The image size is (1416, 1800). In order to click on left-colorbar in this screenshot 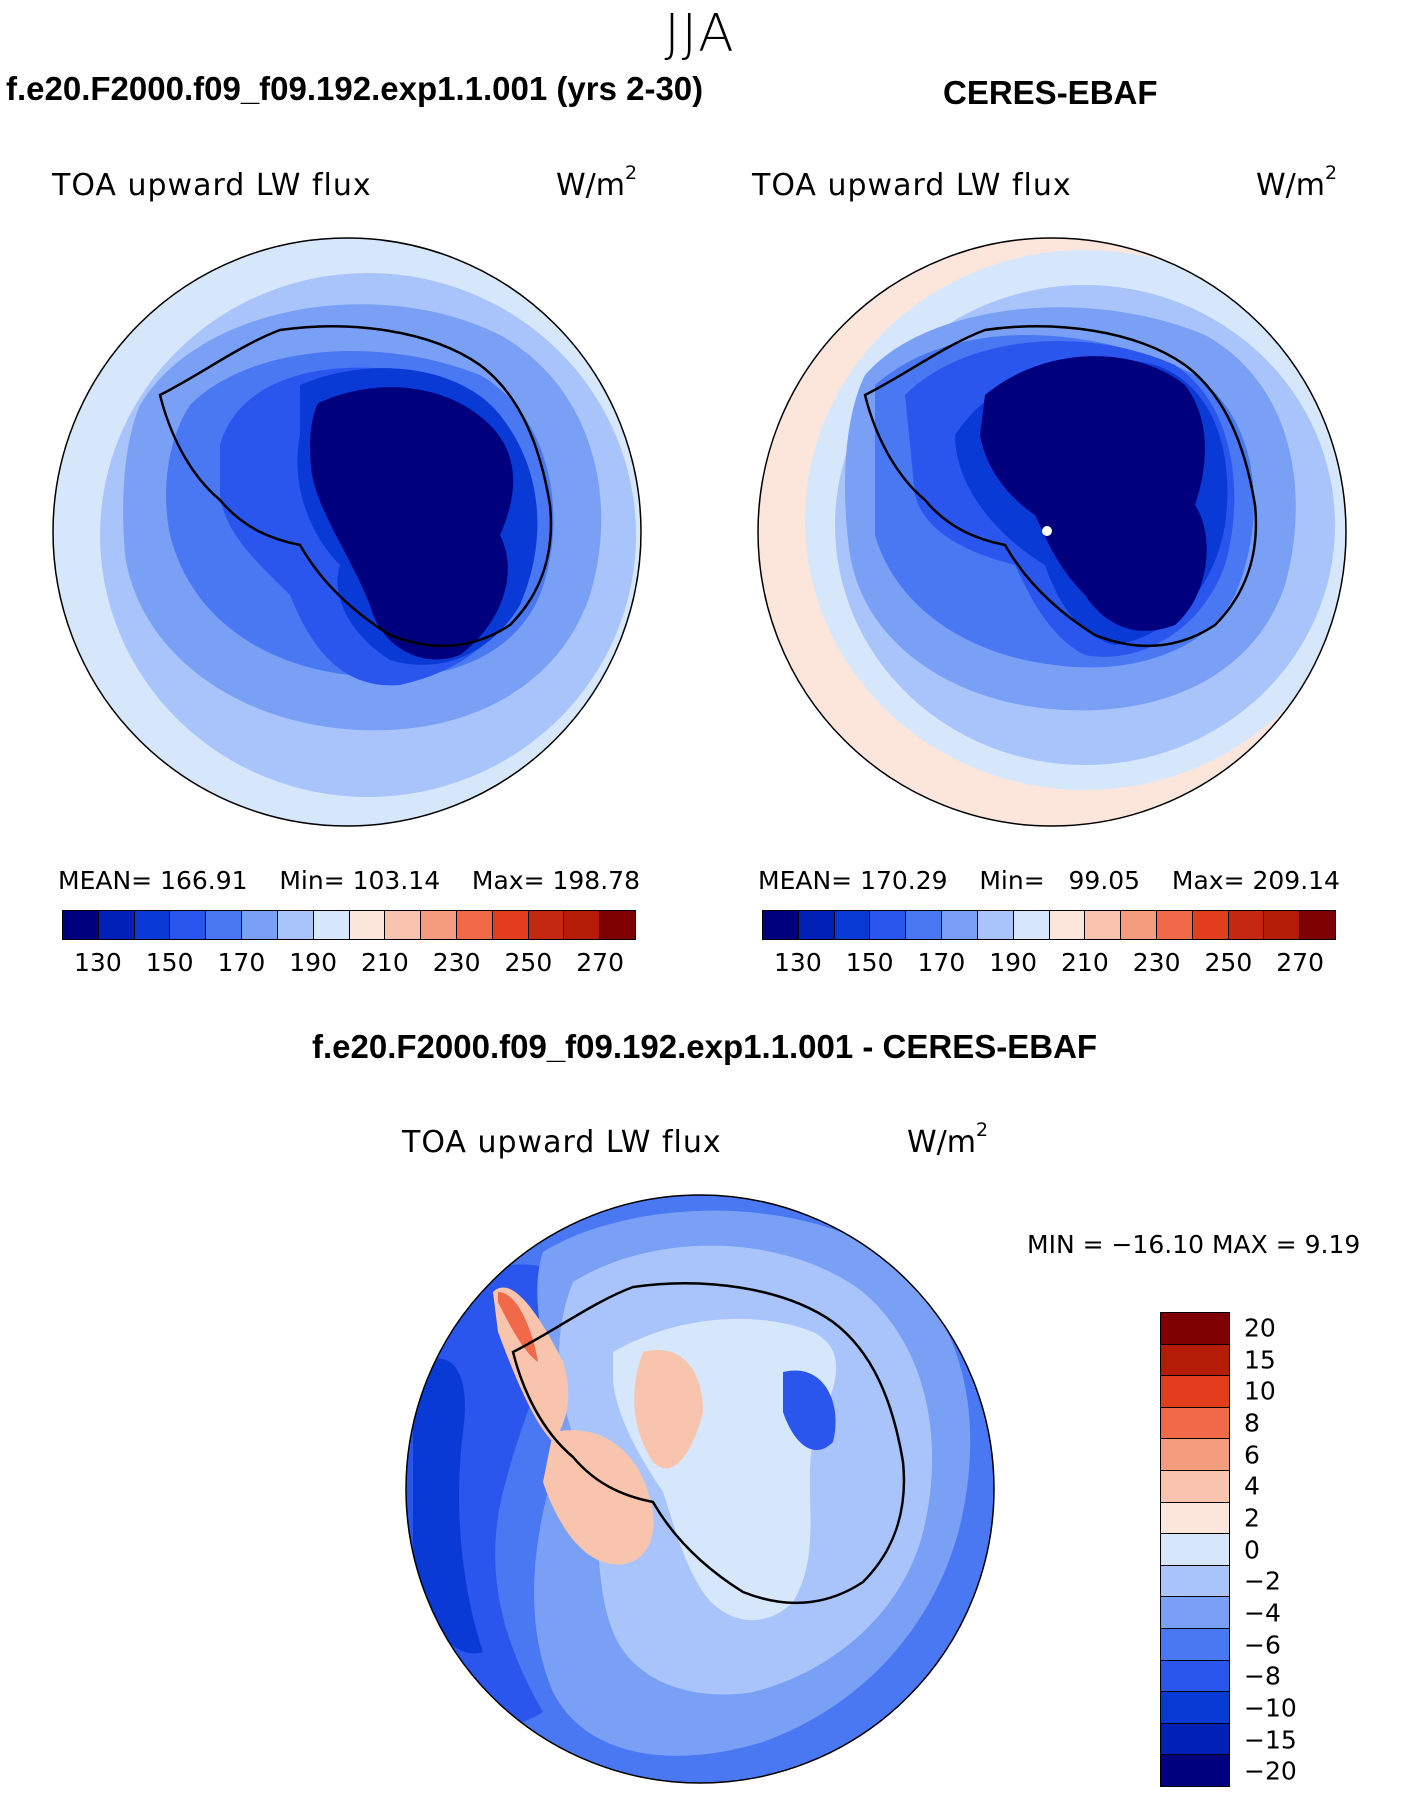, I will do `click(349, 925)`.